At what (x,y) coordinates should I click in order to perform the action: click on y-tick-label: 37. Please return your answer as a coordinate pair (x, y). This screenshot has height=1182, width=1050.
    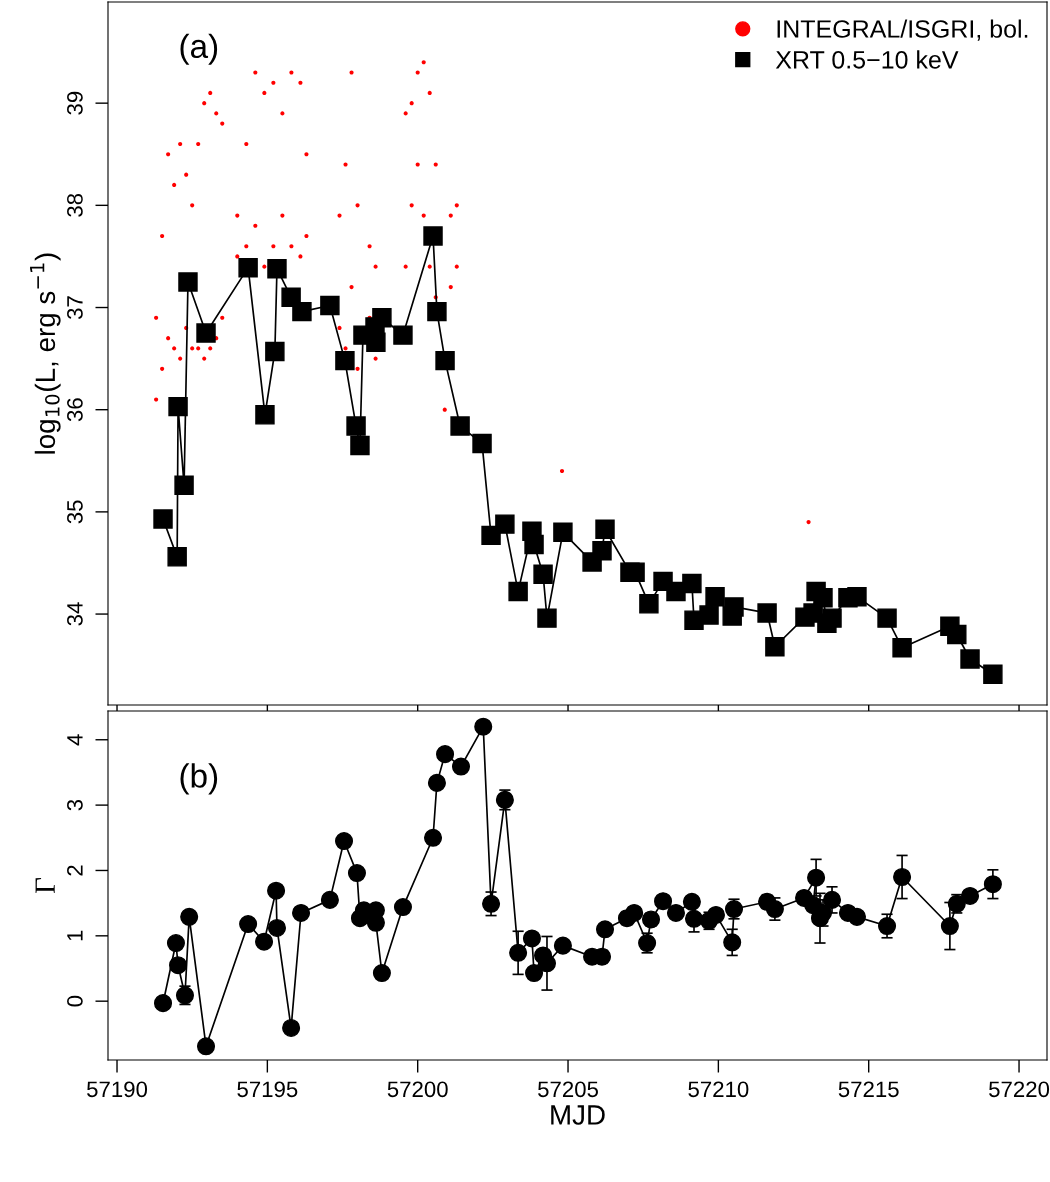
    Looking at the image, I should click on (75, 308).